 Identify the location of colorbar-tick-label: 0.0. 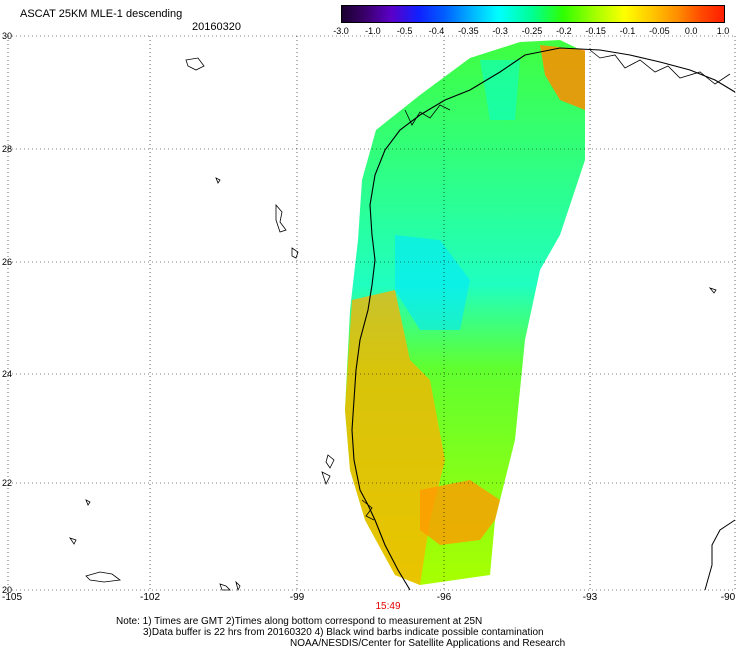
(691, 31).